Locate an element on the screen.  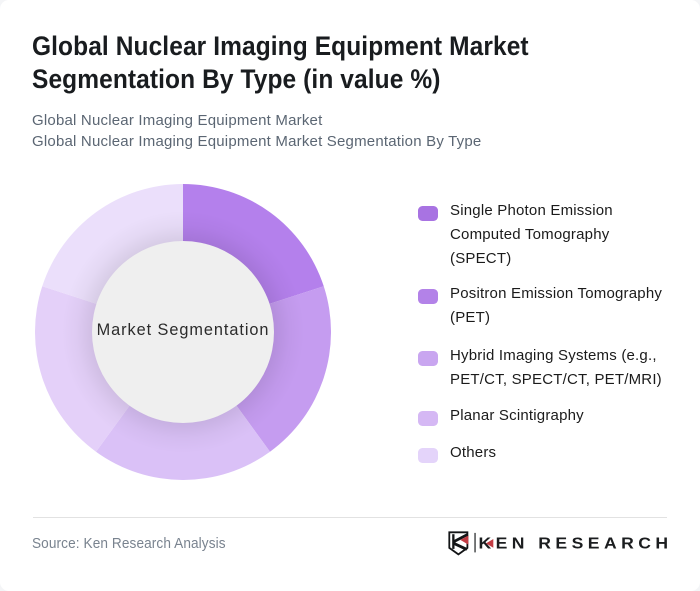
svg-text: KEN RESEARCH is located at coordinates (575, 544).